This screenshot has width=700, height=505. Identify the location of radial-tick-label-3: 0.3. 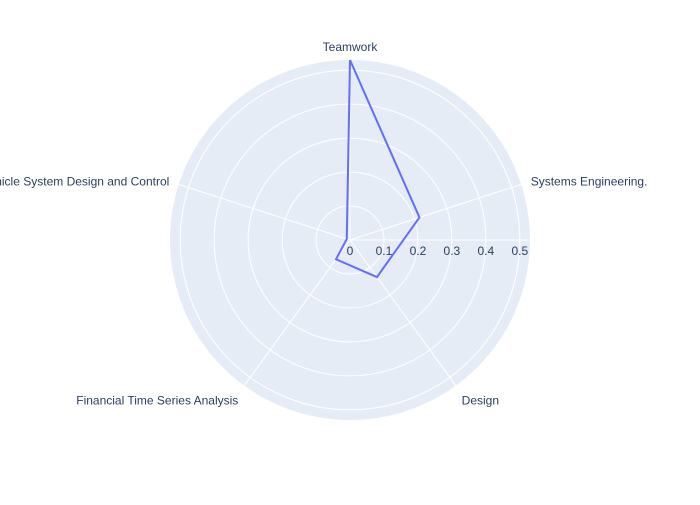
(452, 251).